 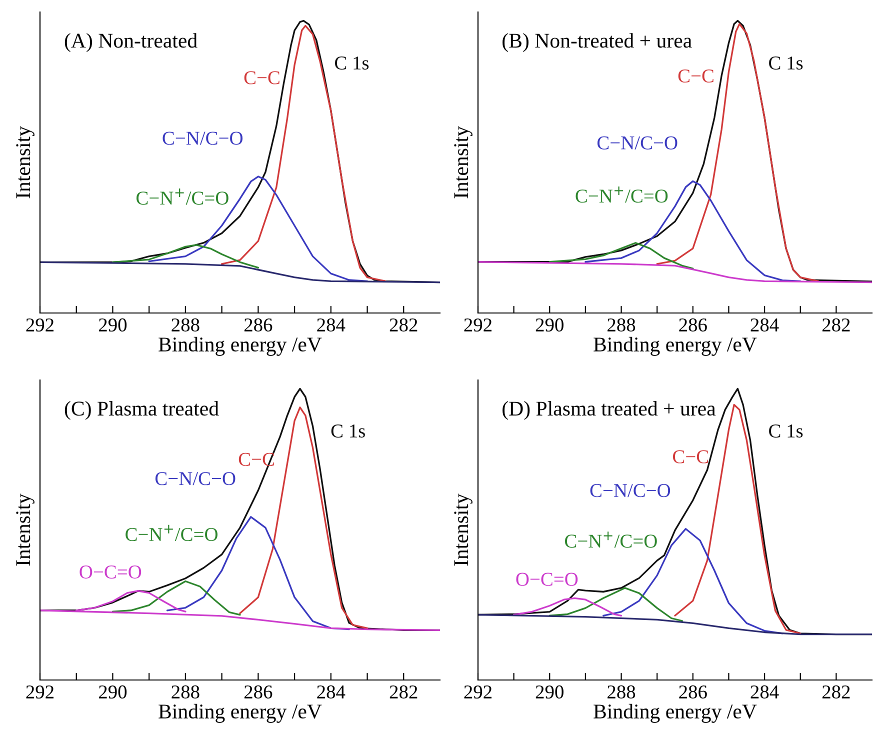 What do you see at coordinates (597, 42) in the screenshot?
I see `text: (B) Non-treated + urea` at bounding box center [597, 42].